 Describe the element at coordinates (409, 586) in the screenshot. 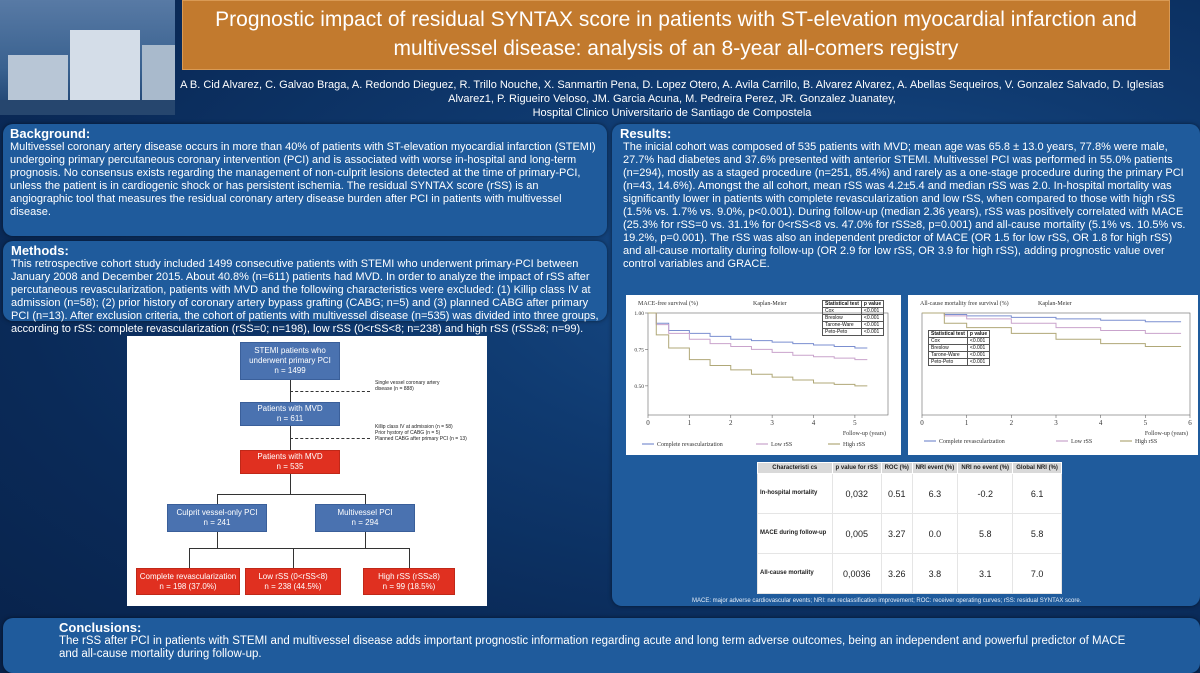

I see `flow-high-rss-count: n = 99 (18.5%)` at that location.